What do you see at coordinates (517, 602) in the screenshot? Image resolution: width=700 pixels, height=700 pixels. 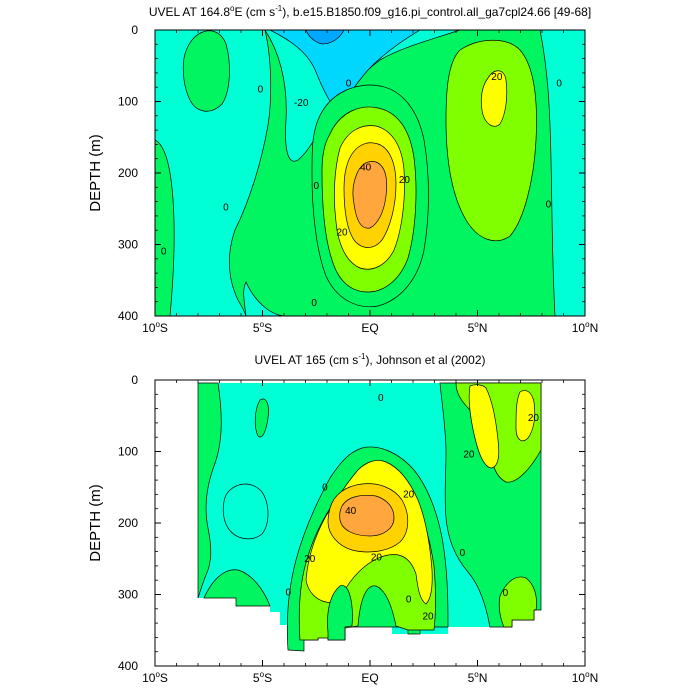 I see `contour-band-ne-lower` at bounding box center [517, 602].